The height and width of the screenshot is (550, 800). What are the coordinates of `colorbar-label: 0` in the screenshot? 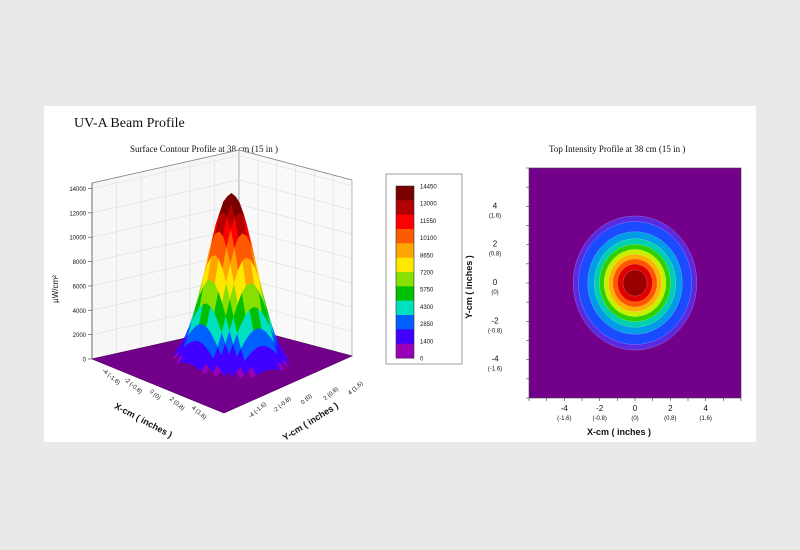 It's located at (422, 360).